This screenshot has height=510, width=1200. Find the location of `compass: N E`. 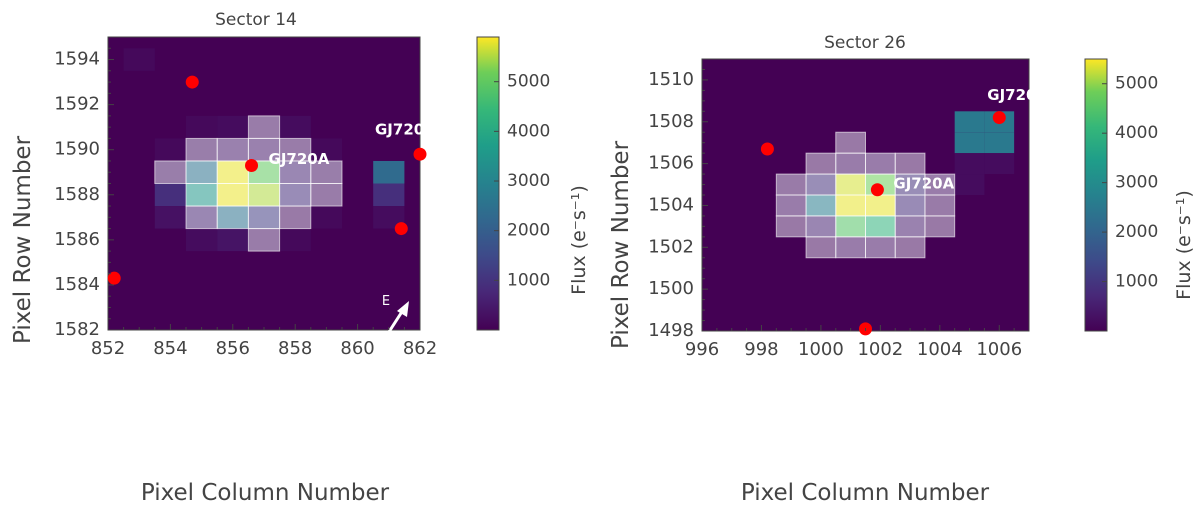

compass: N E is located at coordinates (971, 364).